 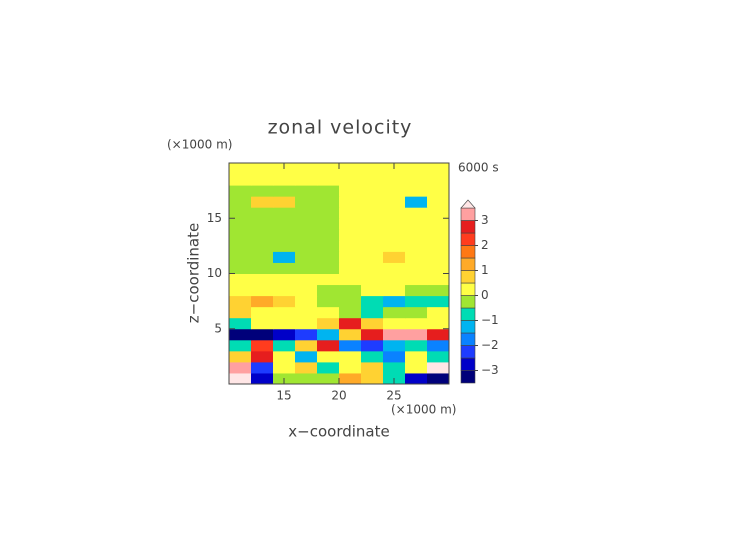 I want to click on x-unit: (×1000 m), so click(x=423, y=410).